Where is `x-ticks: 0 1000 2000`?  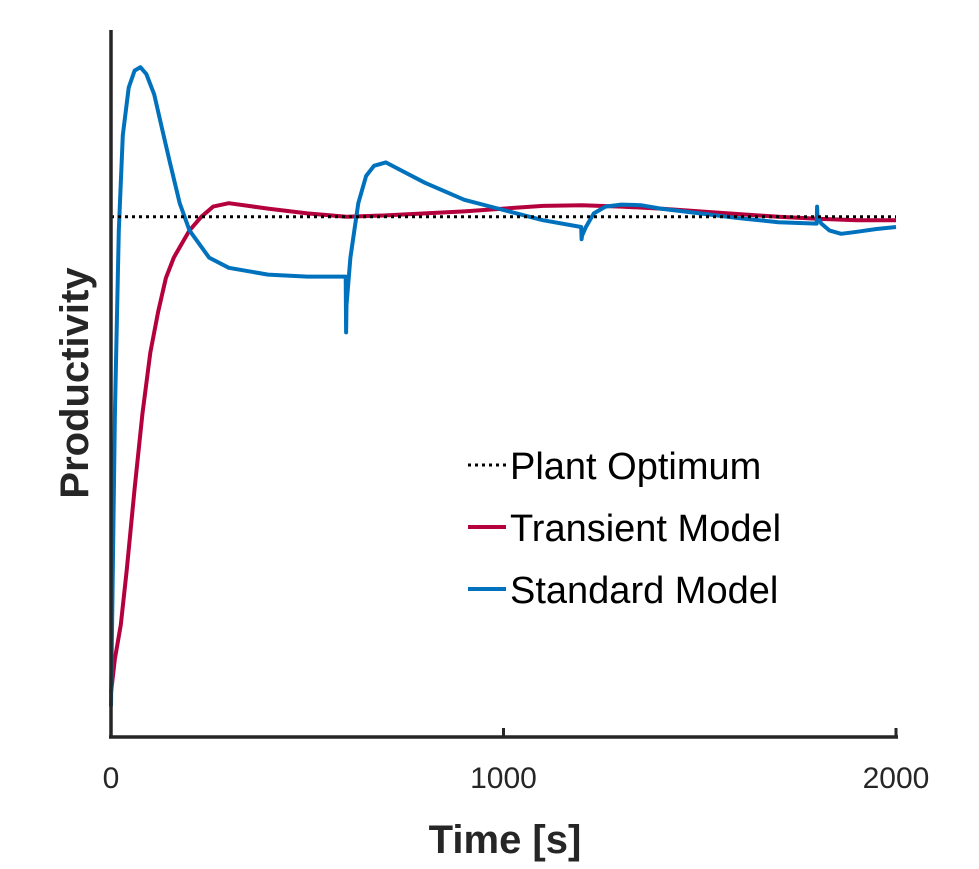
x-ticks: 0 1000 2000 is located at coordinates (516, 761).